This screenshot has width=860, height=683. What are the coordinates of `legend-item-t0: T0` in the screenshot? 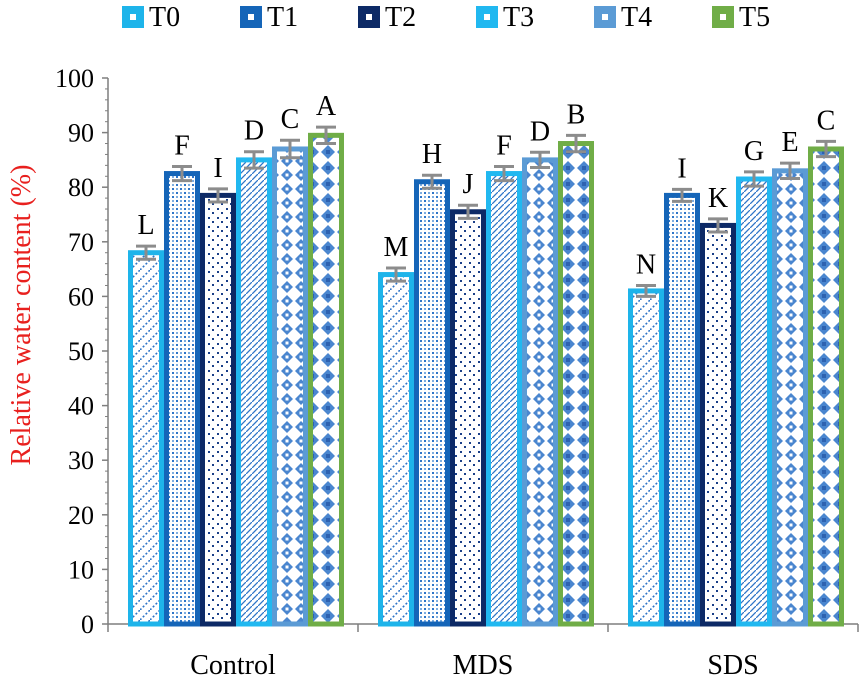 It's located at (151, 17).